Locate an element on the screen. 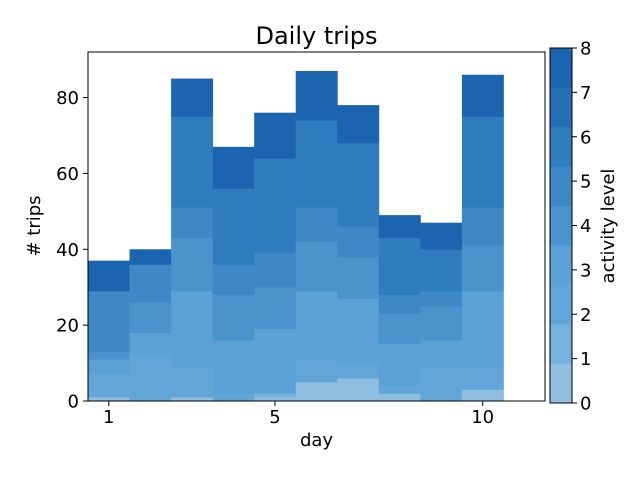 This screenshot has width=640, height=480. x-axis-label: day is located at coordinates (316, 440).